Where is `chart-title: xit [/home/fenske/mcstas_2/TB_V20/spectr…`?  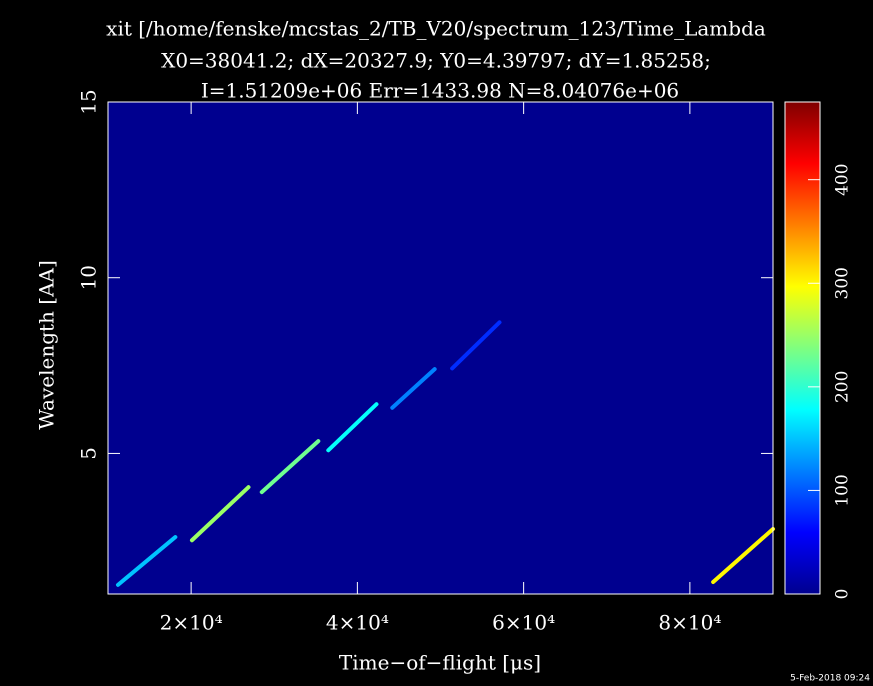
chart-title: xit [/home/fenske/mcstas_2/TB_V20/spectr… is located at coordinates (436, 29).